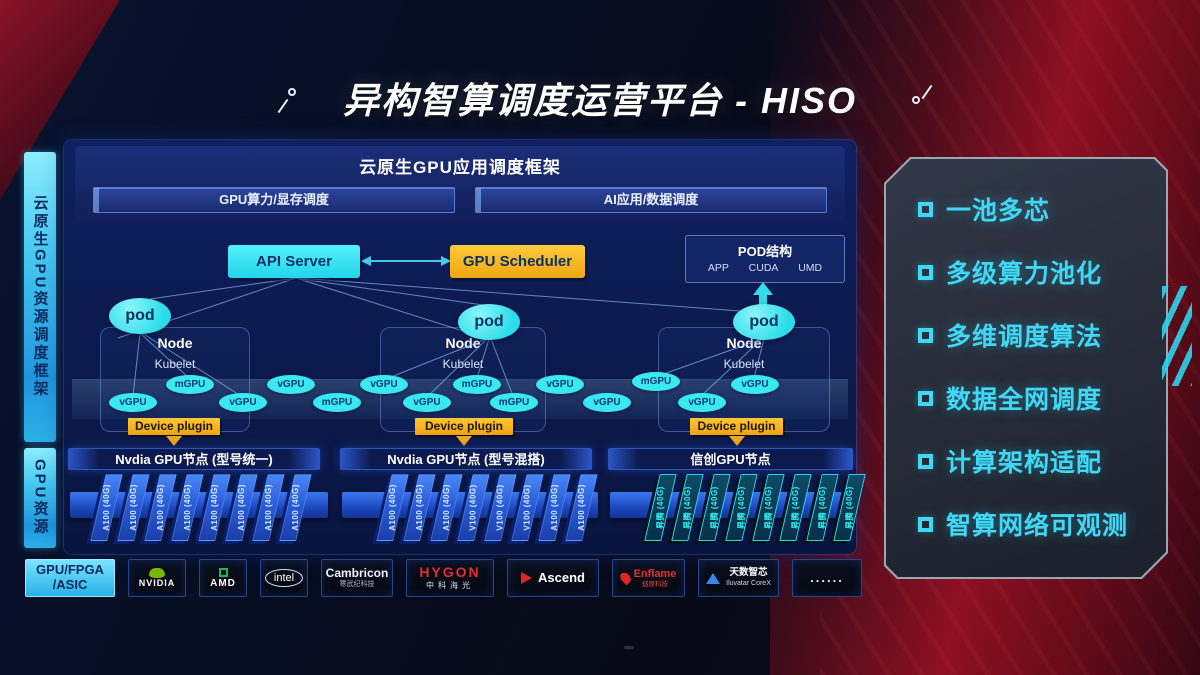  I want to click on feature-item-6: 智算网络可观测, so click(1042, 524).